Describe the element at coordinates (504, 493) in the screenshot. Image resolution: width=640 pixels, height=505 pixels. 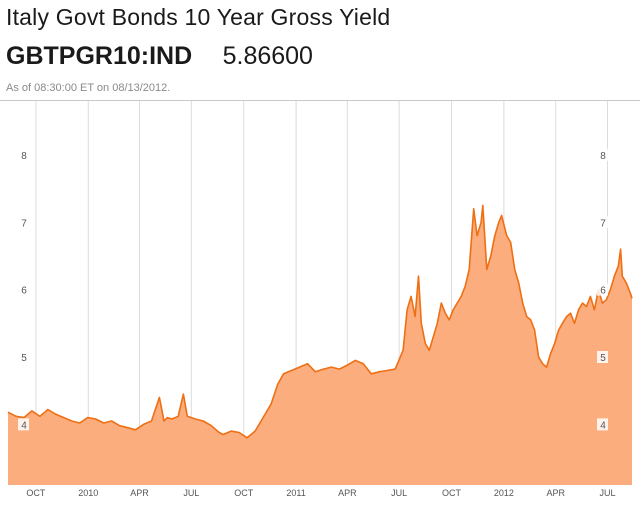
I see `x-tick-label-9: 2012` at that location.